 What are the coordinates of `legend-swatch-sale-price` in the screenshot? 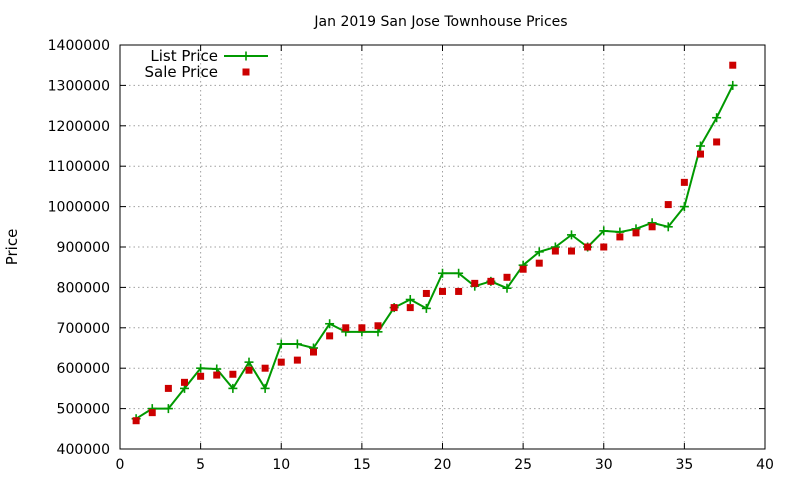 It's located at (246, 72).